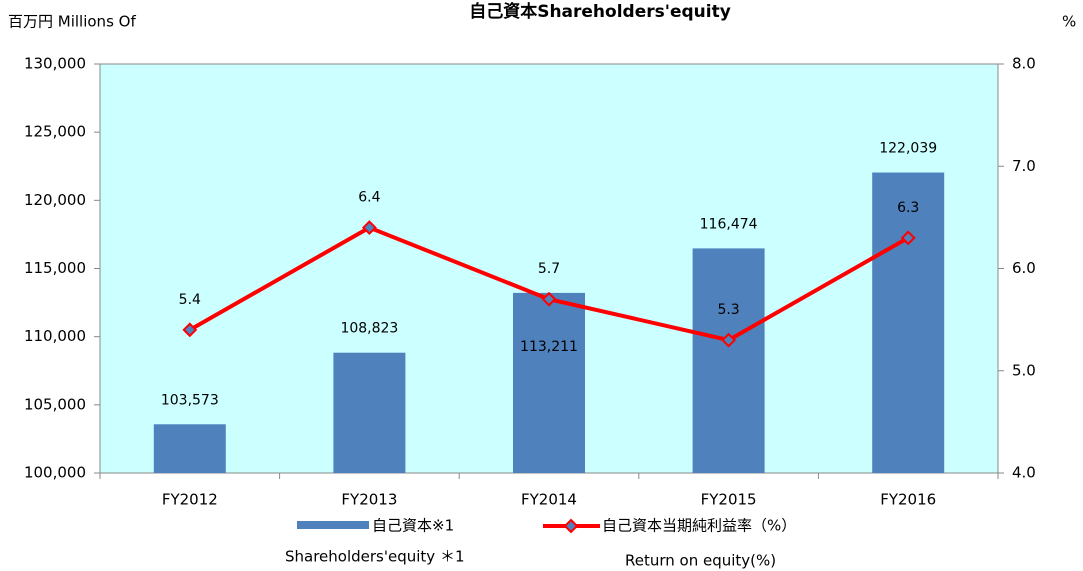 This screenshot has height=571, width=1083. What do you see at coordinates (1024, 370) in the screenshot?
I see `y2-tick-label: 5.0` at bounding box center [1024, 370].